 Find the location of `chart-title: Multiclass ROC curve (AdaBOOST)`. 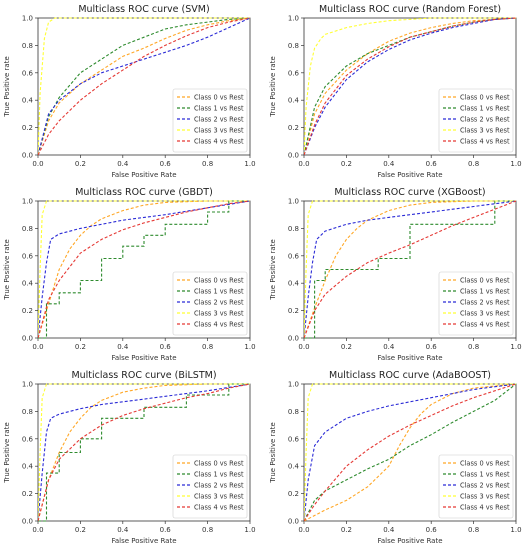

chart-title: Multiclass ROC curve (AdaBOOST) is located at coordinates (410, 375).